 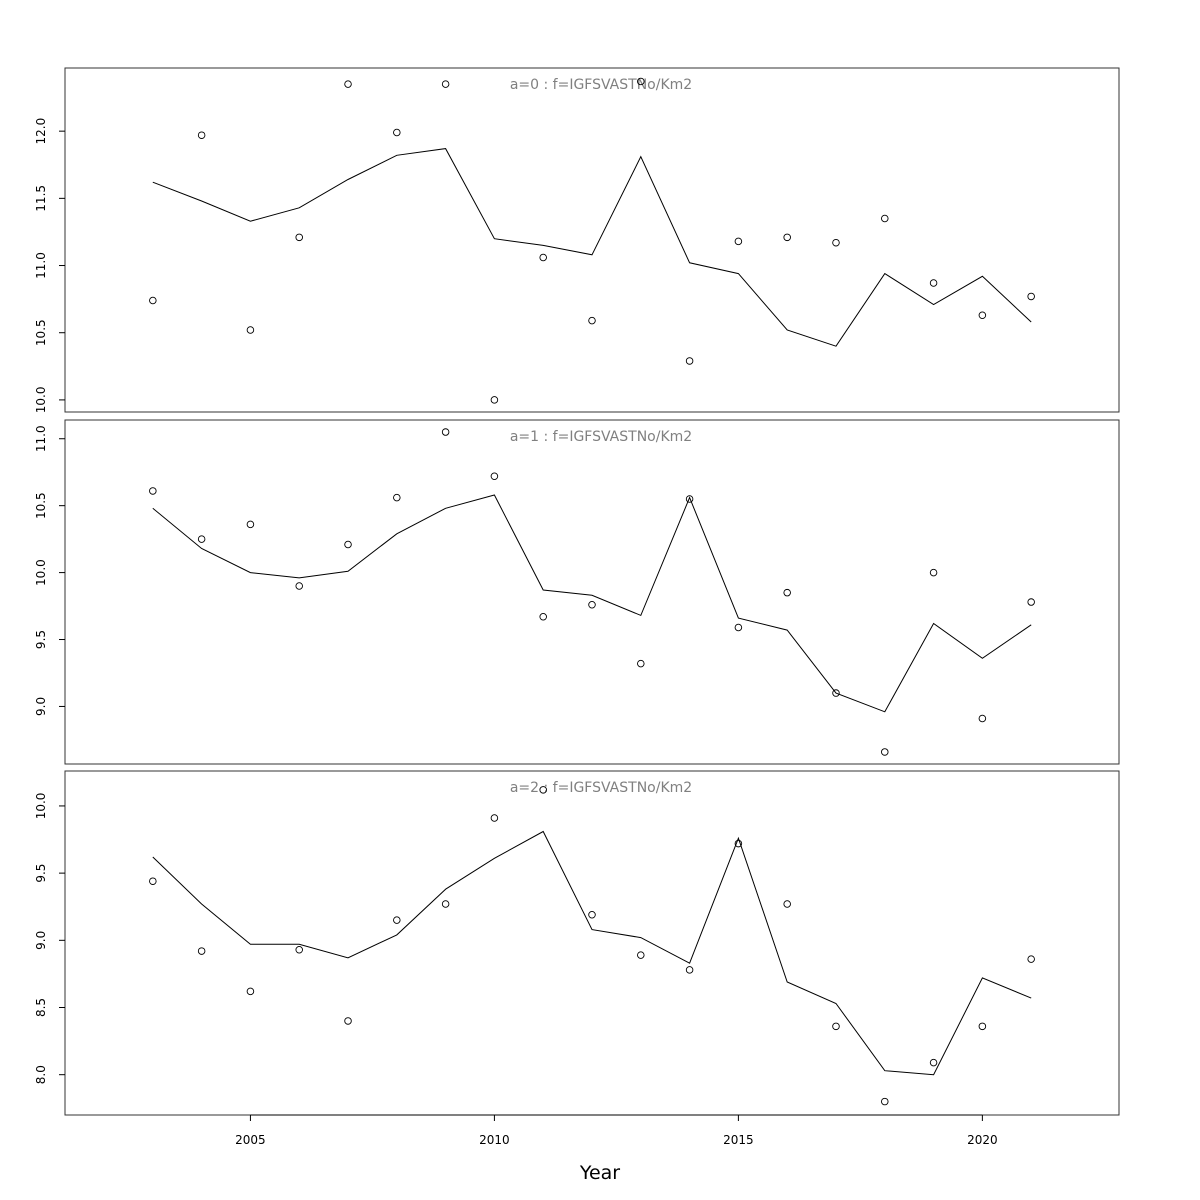 What do you see at coordinates (250, 1140) in the screenshot?
I see `x-tick-label: 2005` at bounding box center [250, 1140].